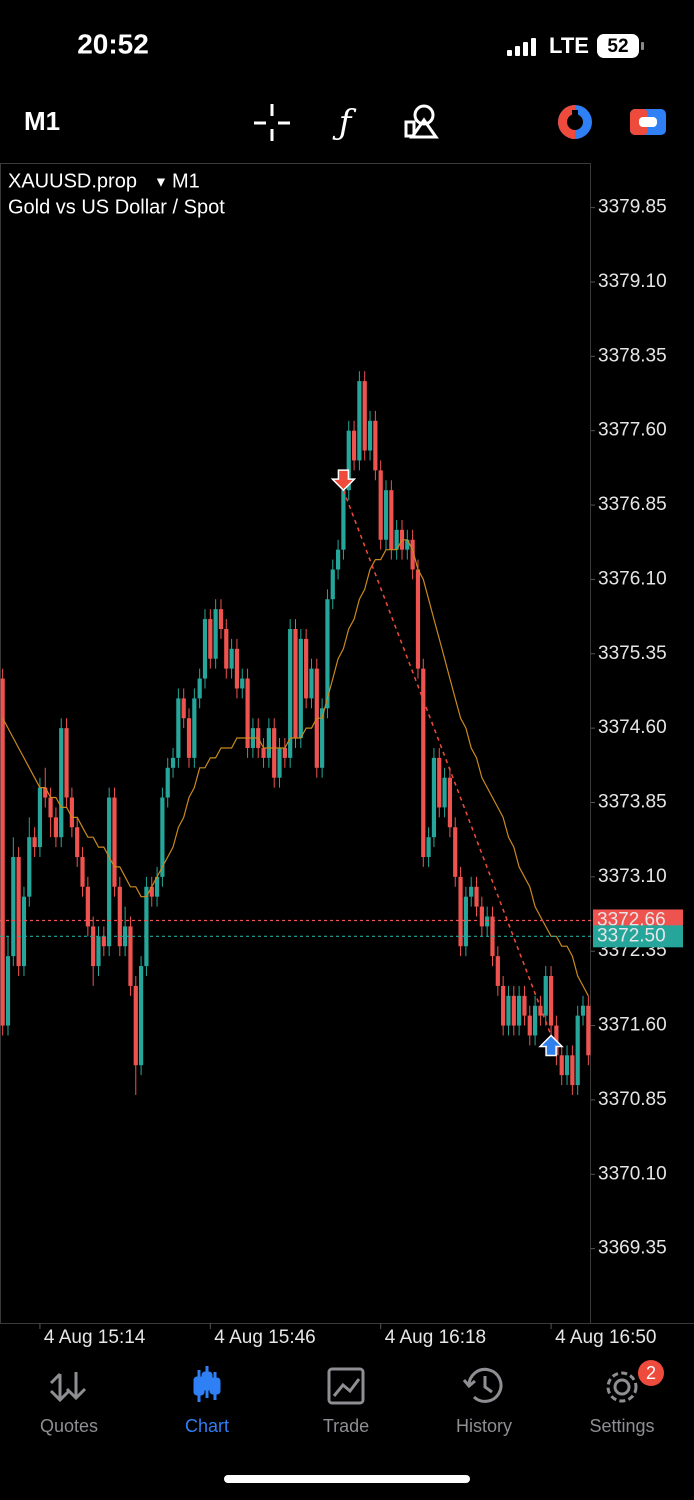  What do you see at coordinates (632, 430) in the screenshot?
I see `y-tick-label: 3377.60` at bounding box center [632, 430].